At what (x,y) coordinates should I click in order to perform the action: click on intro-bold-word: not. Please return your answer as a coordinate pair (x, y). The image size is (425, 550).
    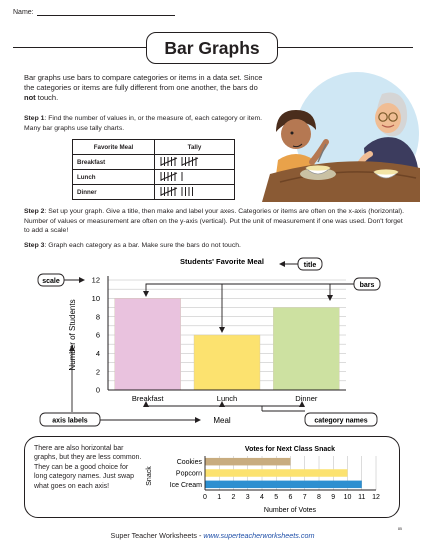
    Looking at the image, I should click on (30, 98).